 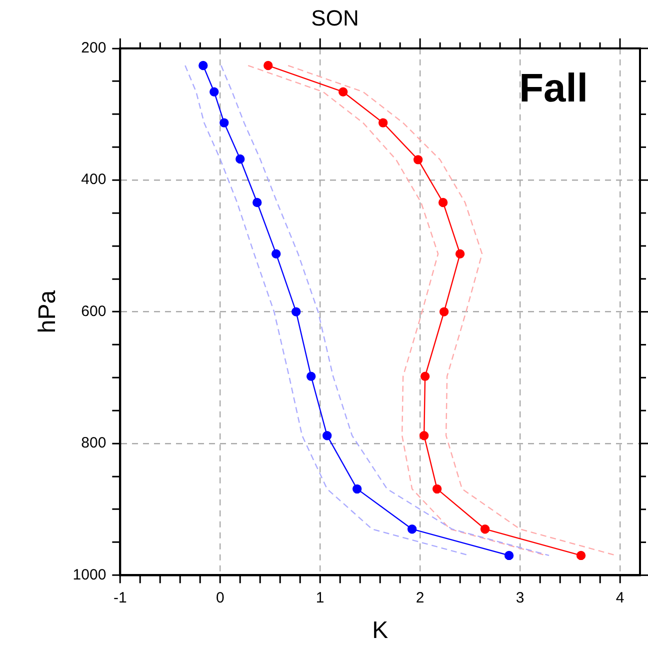 I want to click on x-tick-label: 2, so click(x=420, y=597).